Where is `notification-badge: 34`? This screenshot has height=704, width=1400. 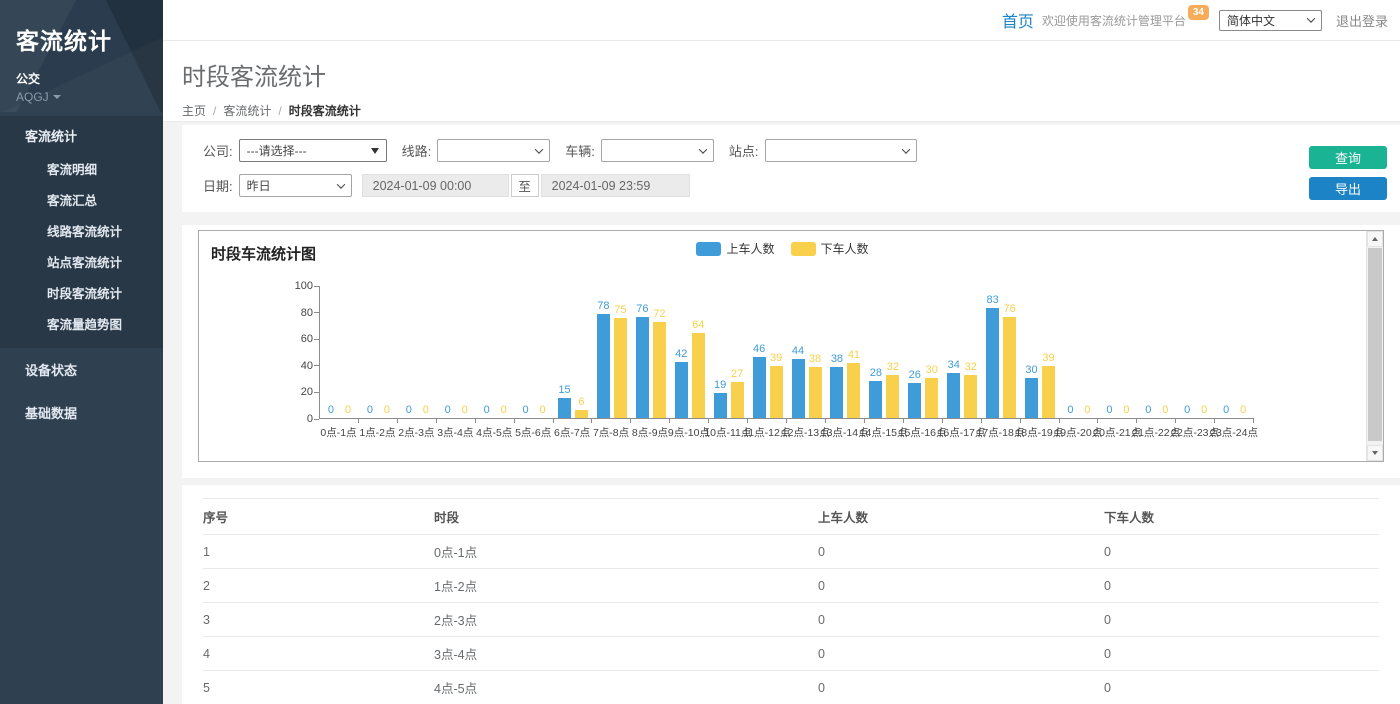
notification-badge: 34 is located at coordinates (1198, 12).